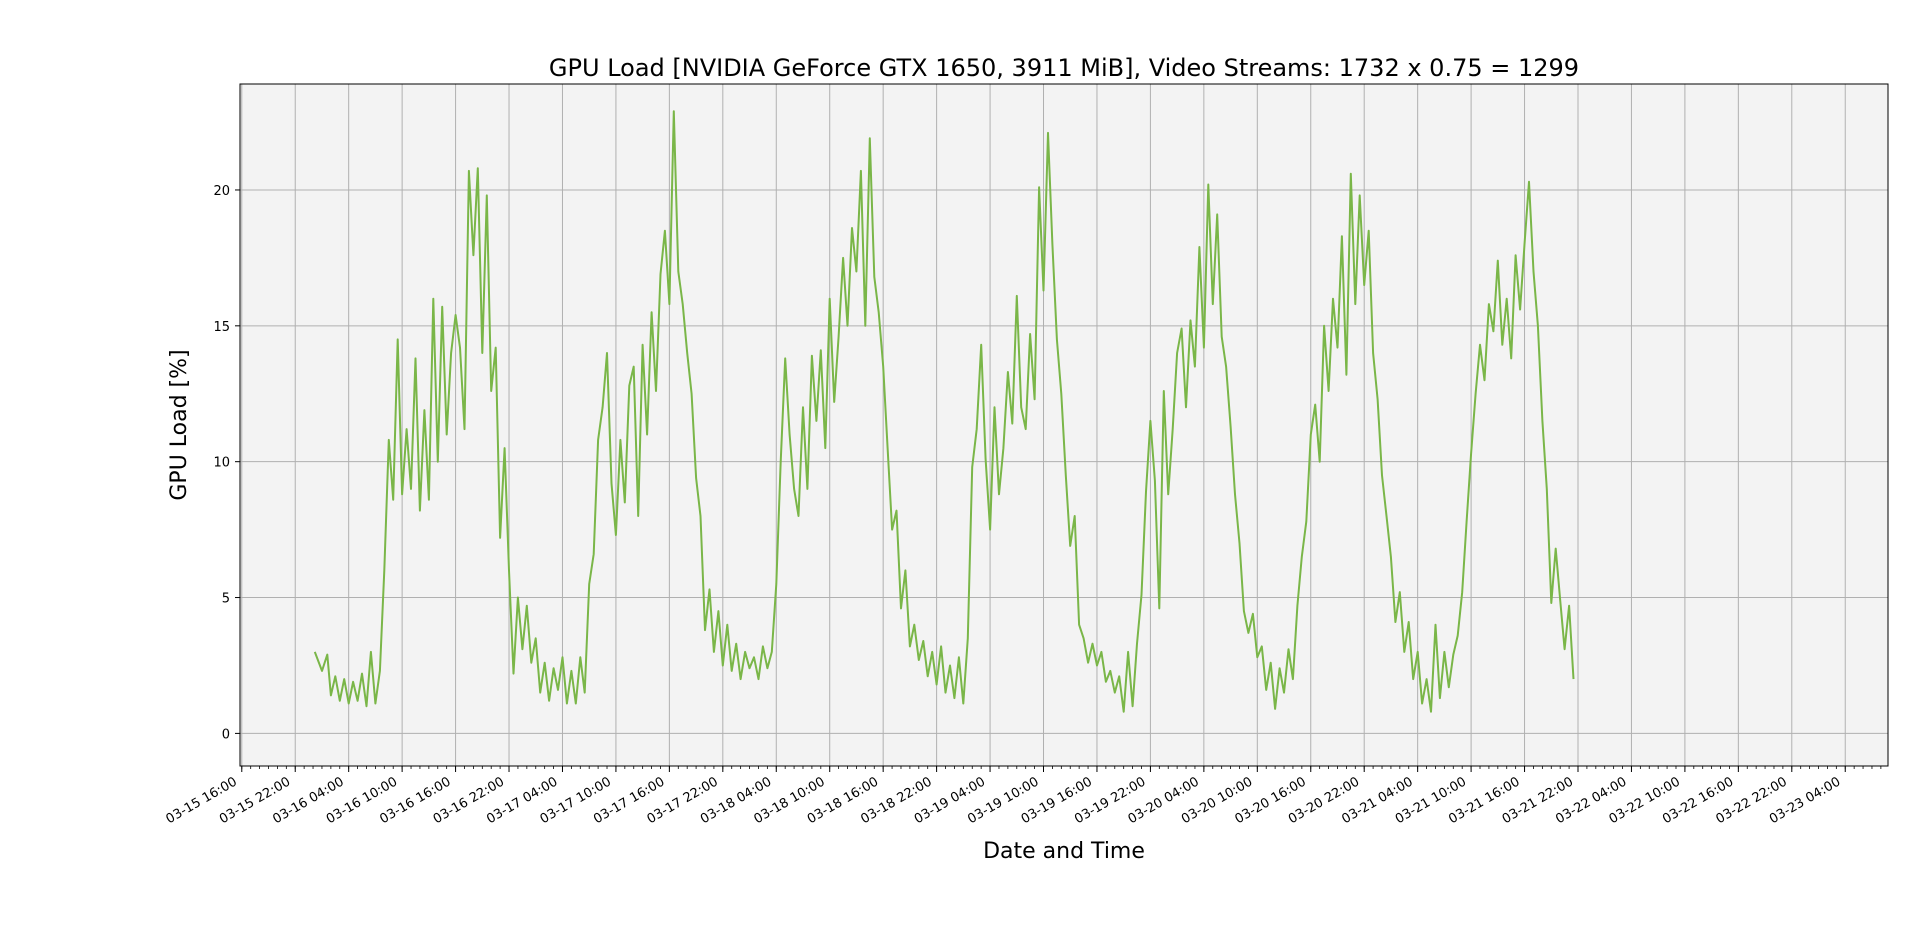 Image resolution: width=1920 pixels, height=949 pixels. I want to click on x-axis-title: Date and Time, so click(1064, 851).